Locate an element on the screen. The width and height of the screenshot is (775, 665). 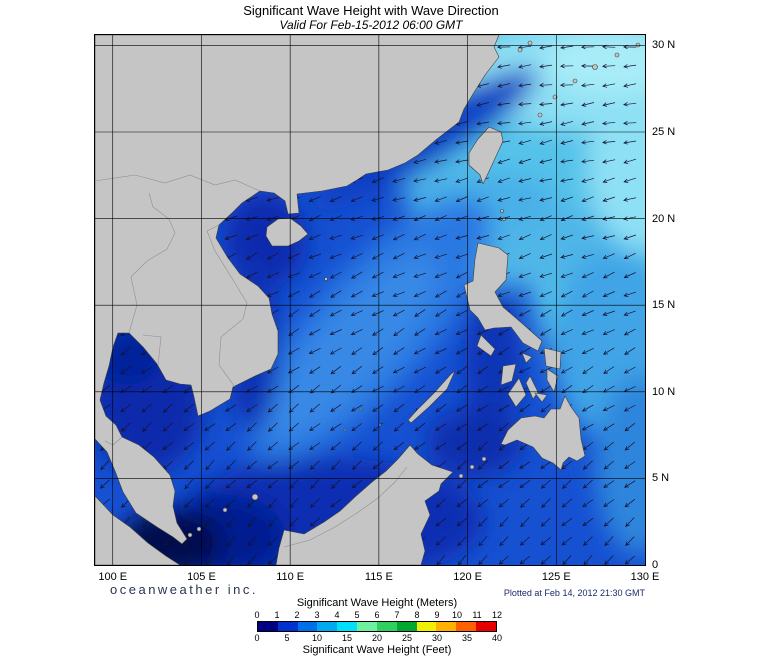
lon-tick-label: 125 E is located at coordinates (556, 577).